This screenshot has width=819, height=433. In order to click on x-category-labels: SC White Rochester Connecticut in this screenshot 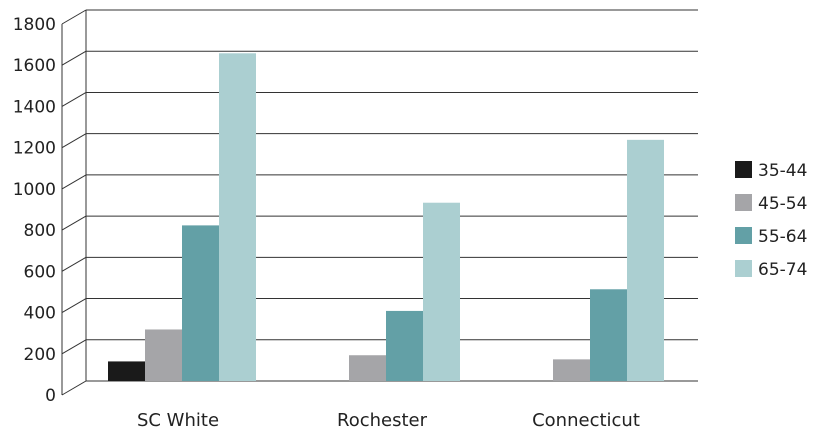, I will do `click(388, 420)`.